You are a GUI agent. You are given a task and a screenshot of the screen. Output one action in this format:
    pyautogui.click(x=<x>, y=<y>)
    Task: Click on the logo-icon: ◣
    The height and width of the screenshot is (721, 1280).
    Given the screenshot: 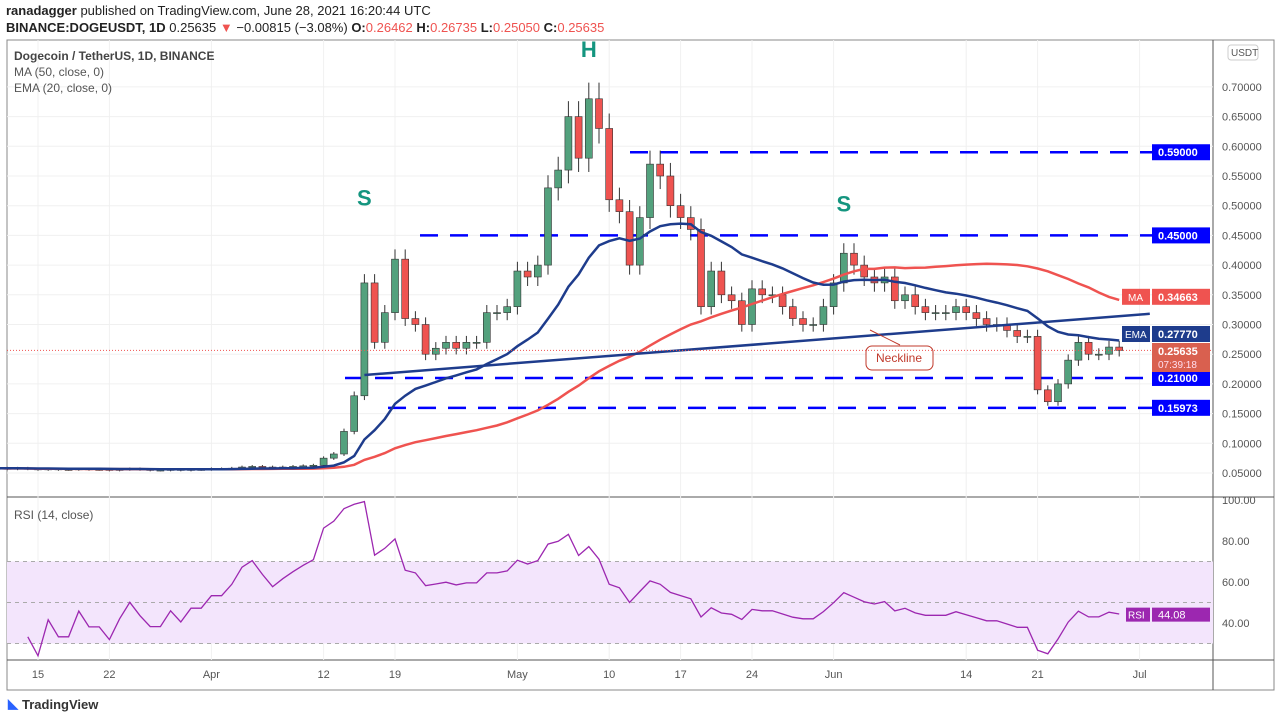 What is the action you would take?
    pyautogui.click(x=13, y=703)
    